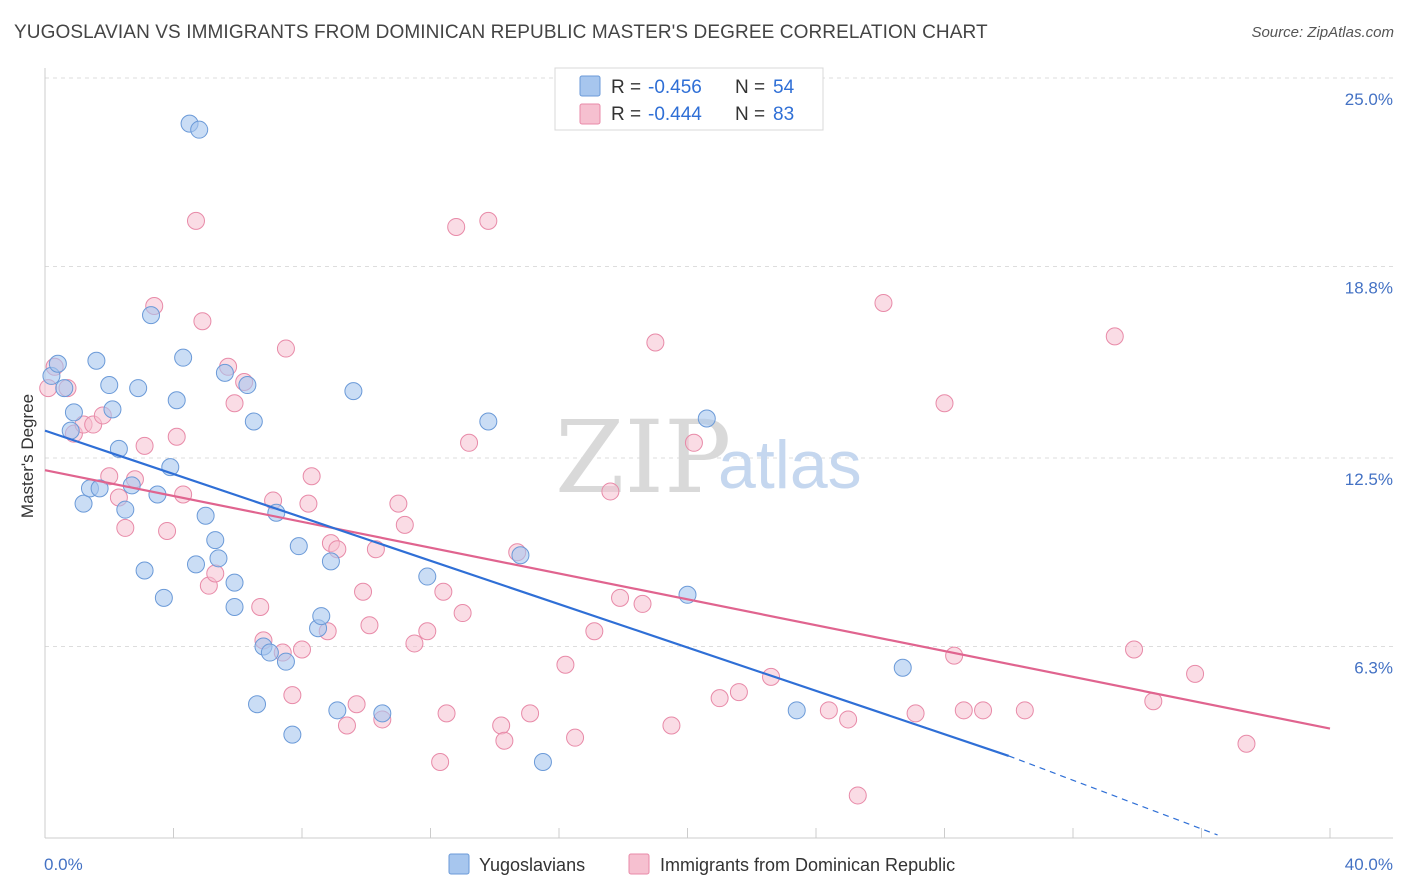  I want to click on stats-r-label-2: R =, so click(626, 114).